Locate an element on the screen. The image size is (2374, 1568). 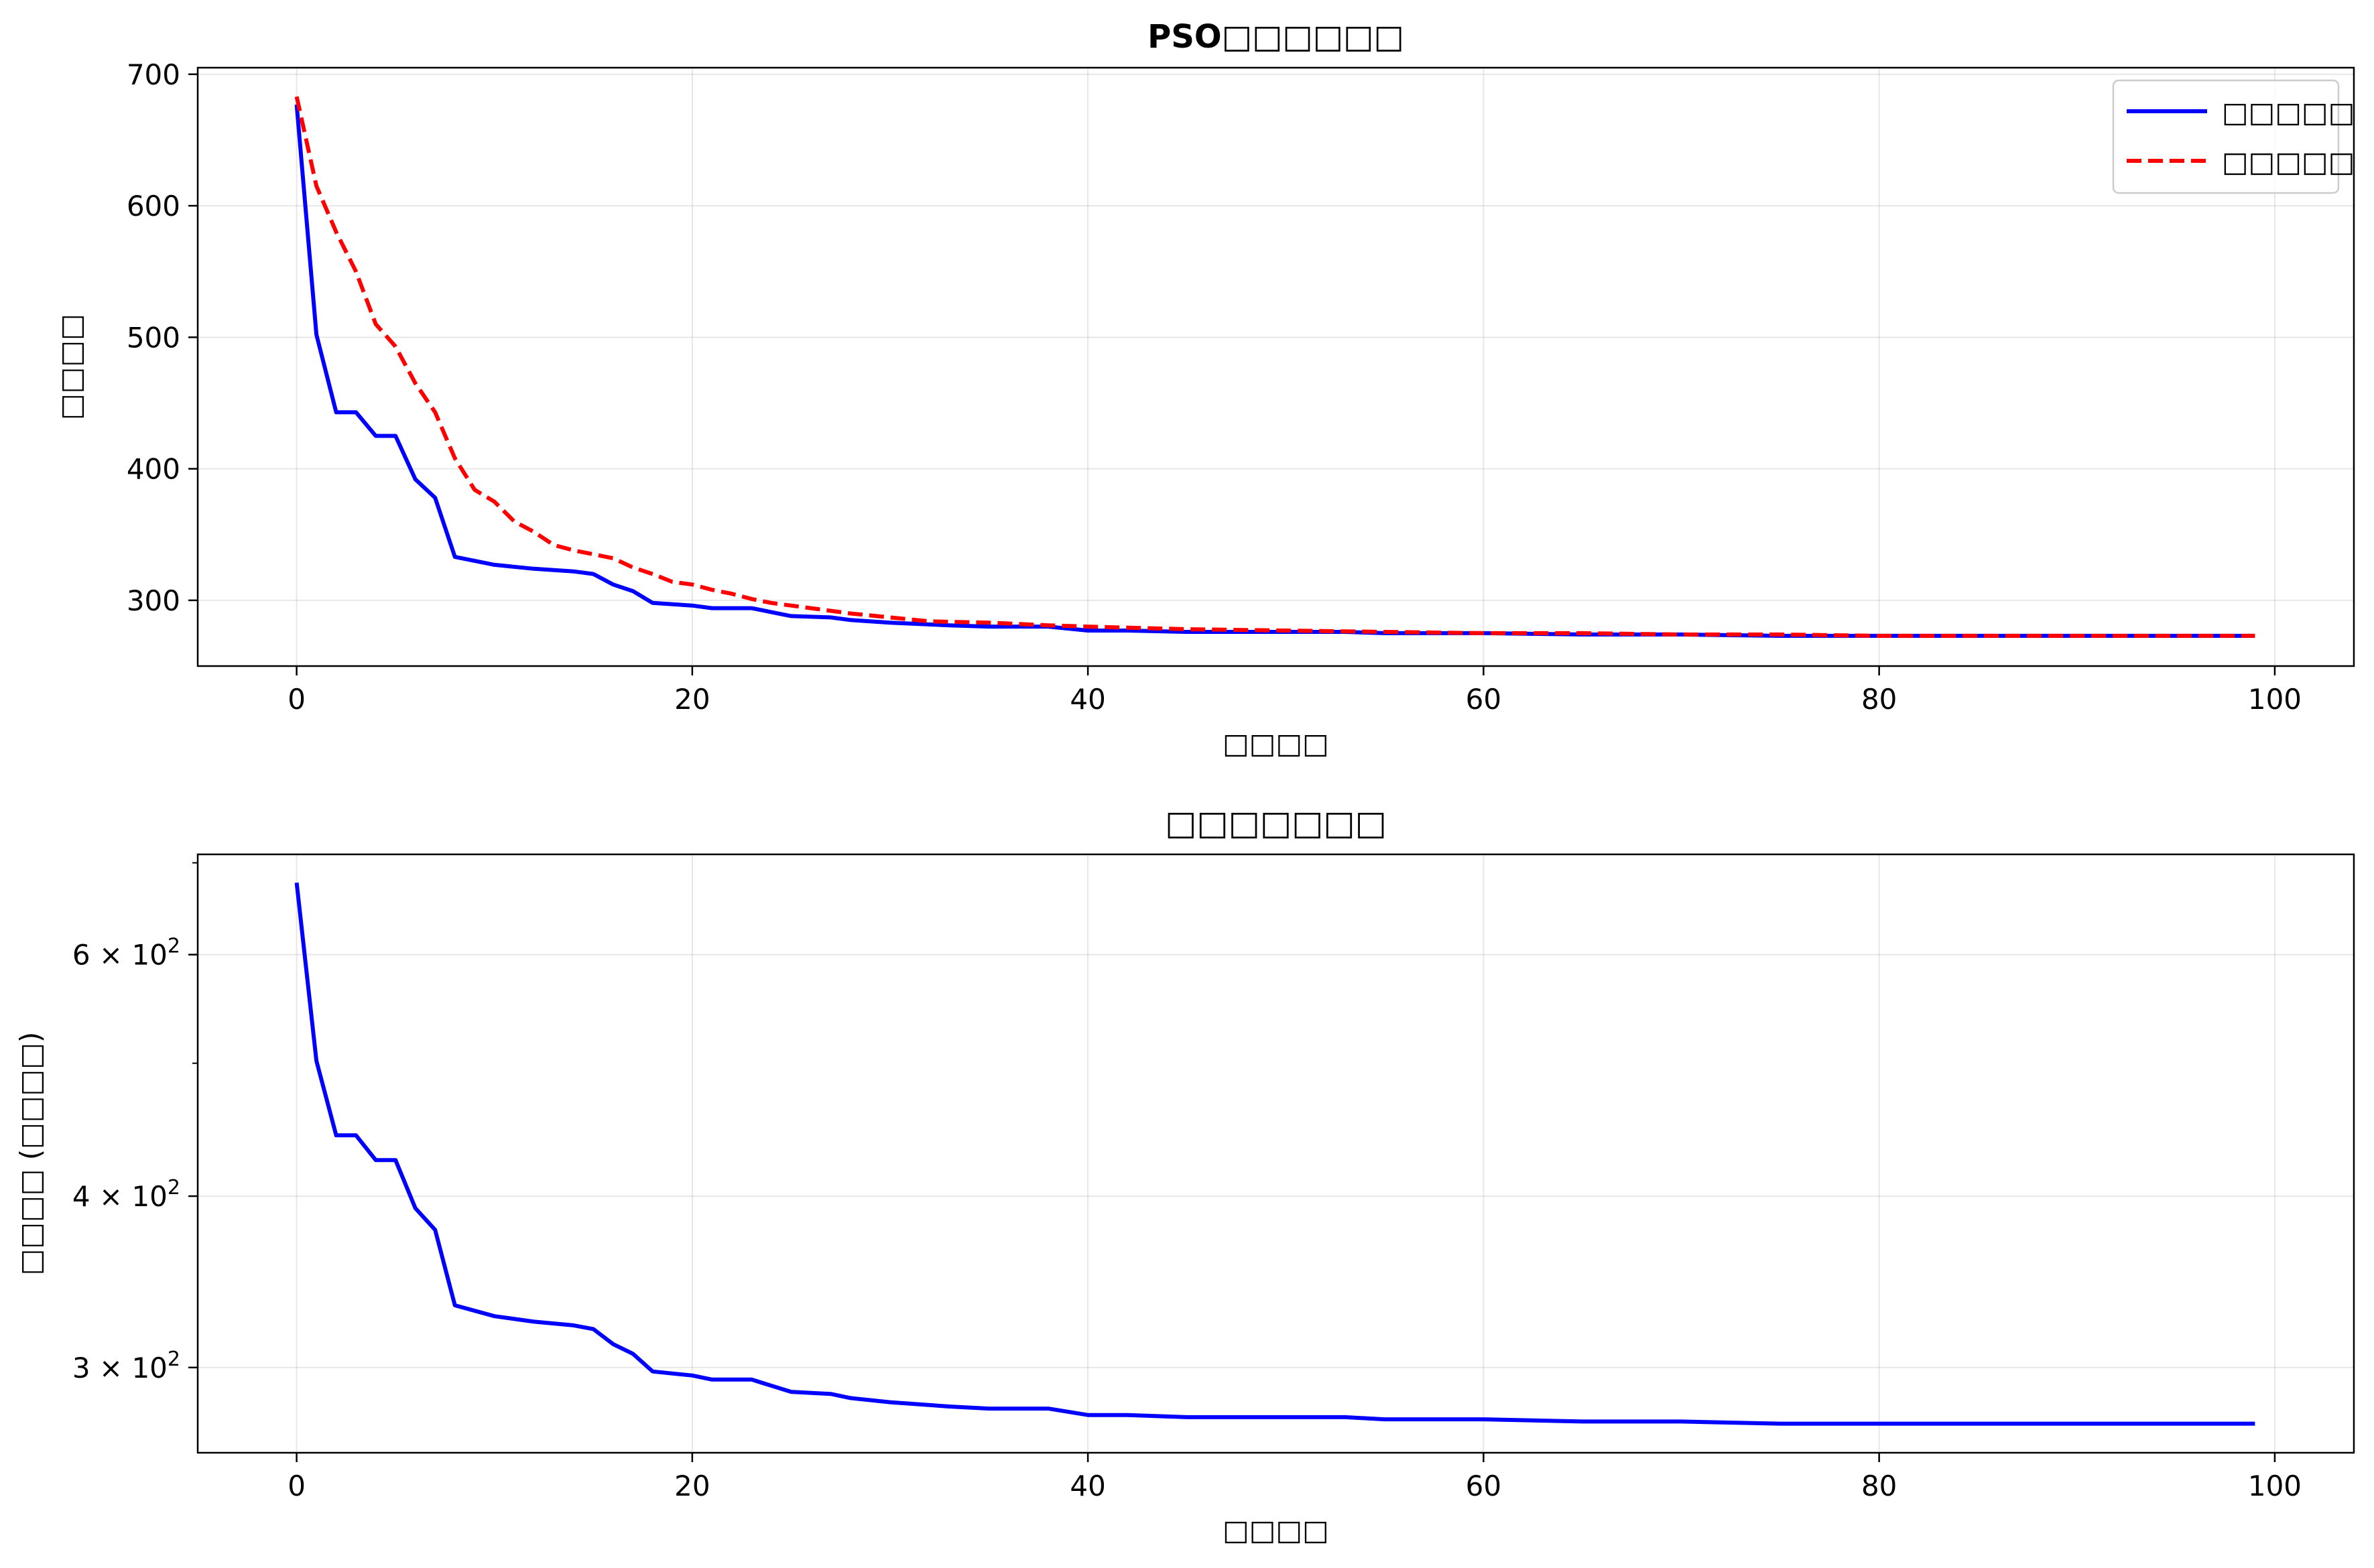
y-axis-label: □□□□ is located at coordinates (70, 367).